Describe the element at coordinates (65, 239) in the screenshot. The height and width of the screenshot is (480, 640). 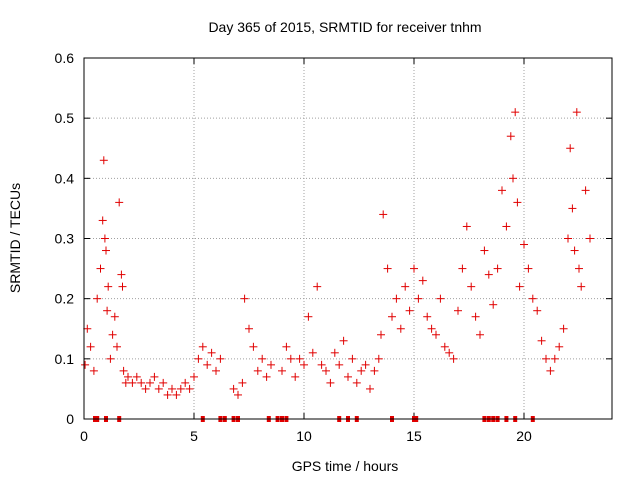
I see `y-tick-label: 0.3` at that location.